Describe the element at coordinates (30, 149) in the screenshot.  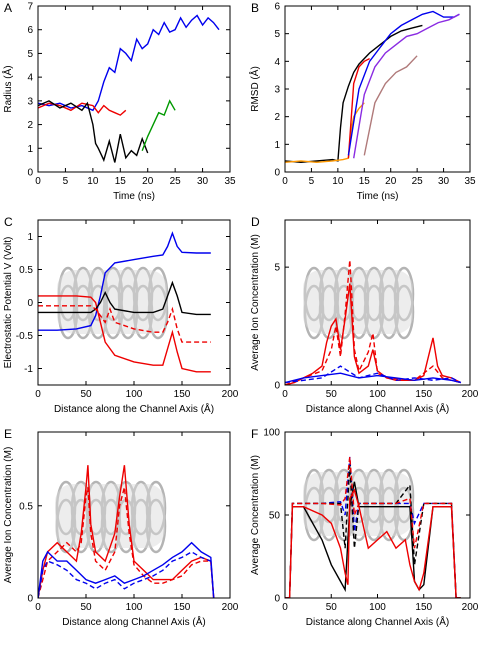
I see `y-tick-label: 1` at that location.